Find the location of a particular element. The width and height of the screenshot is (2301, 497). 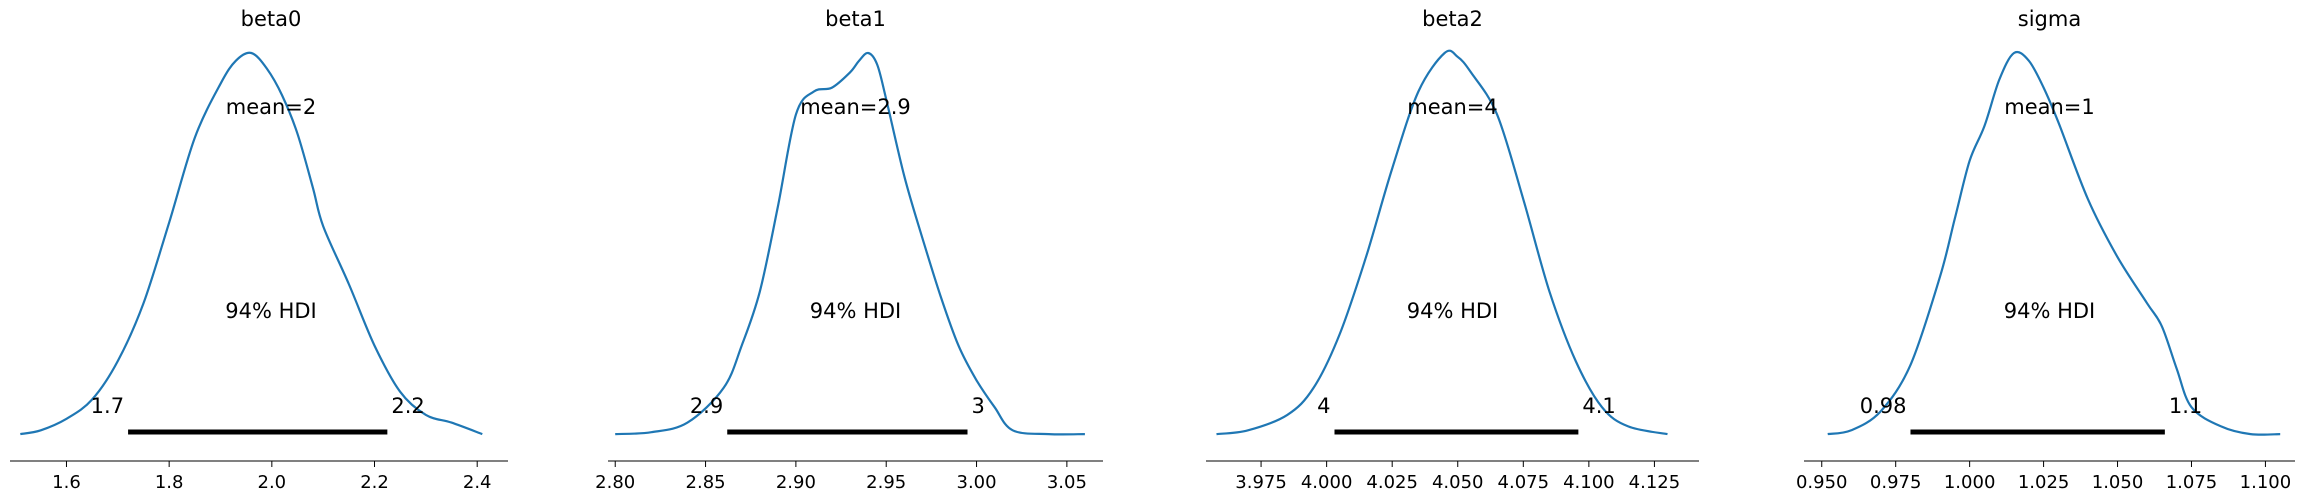

mean-annotation: mean=2 is located at coordinates (271, 107).